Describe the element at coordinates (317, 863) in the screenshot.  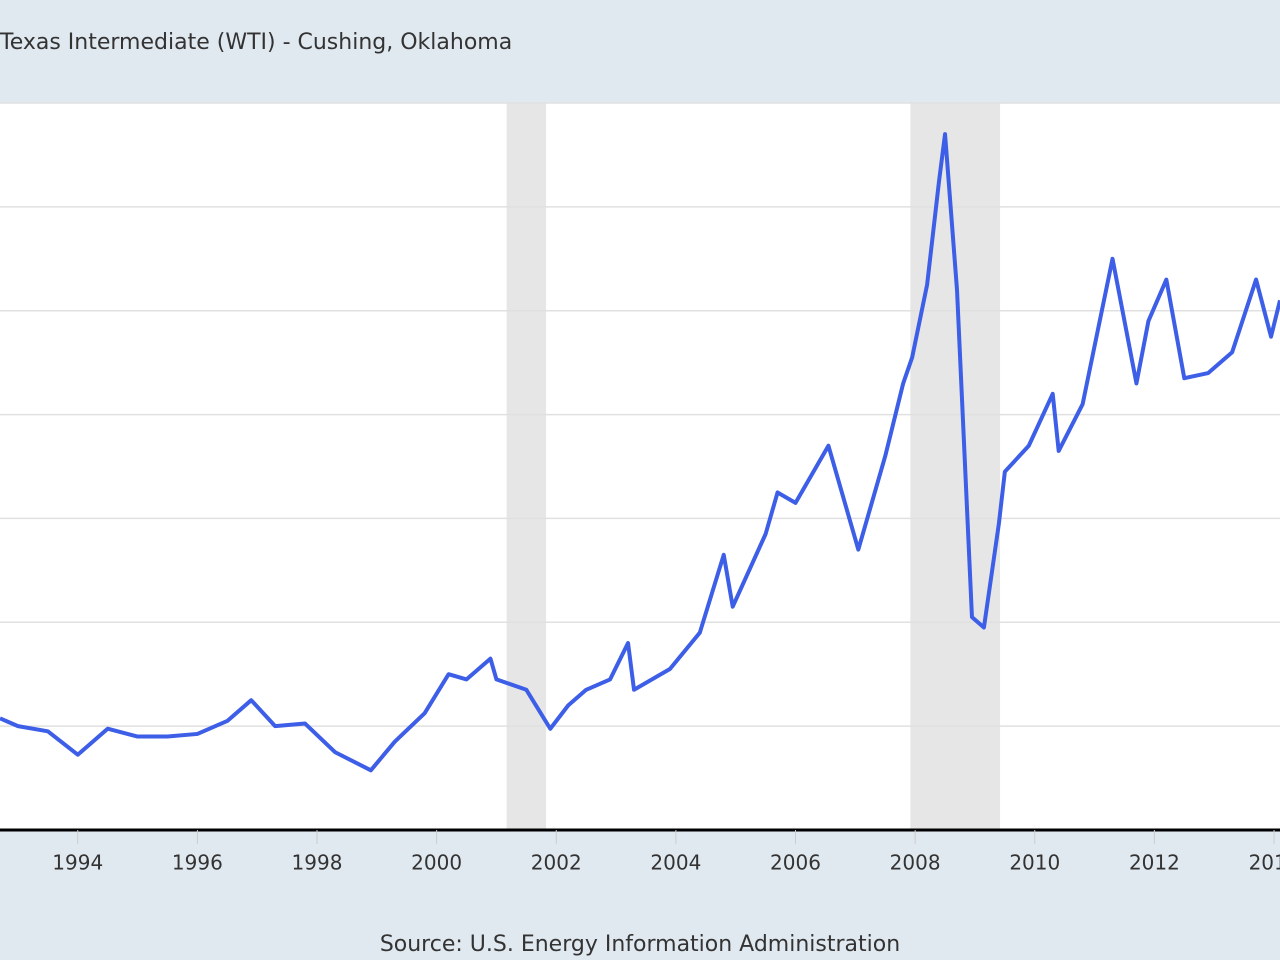
I see `x-tick-label: 1998` at that location.